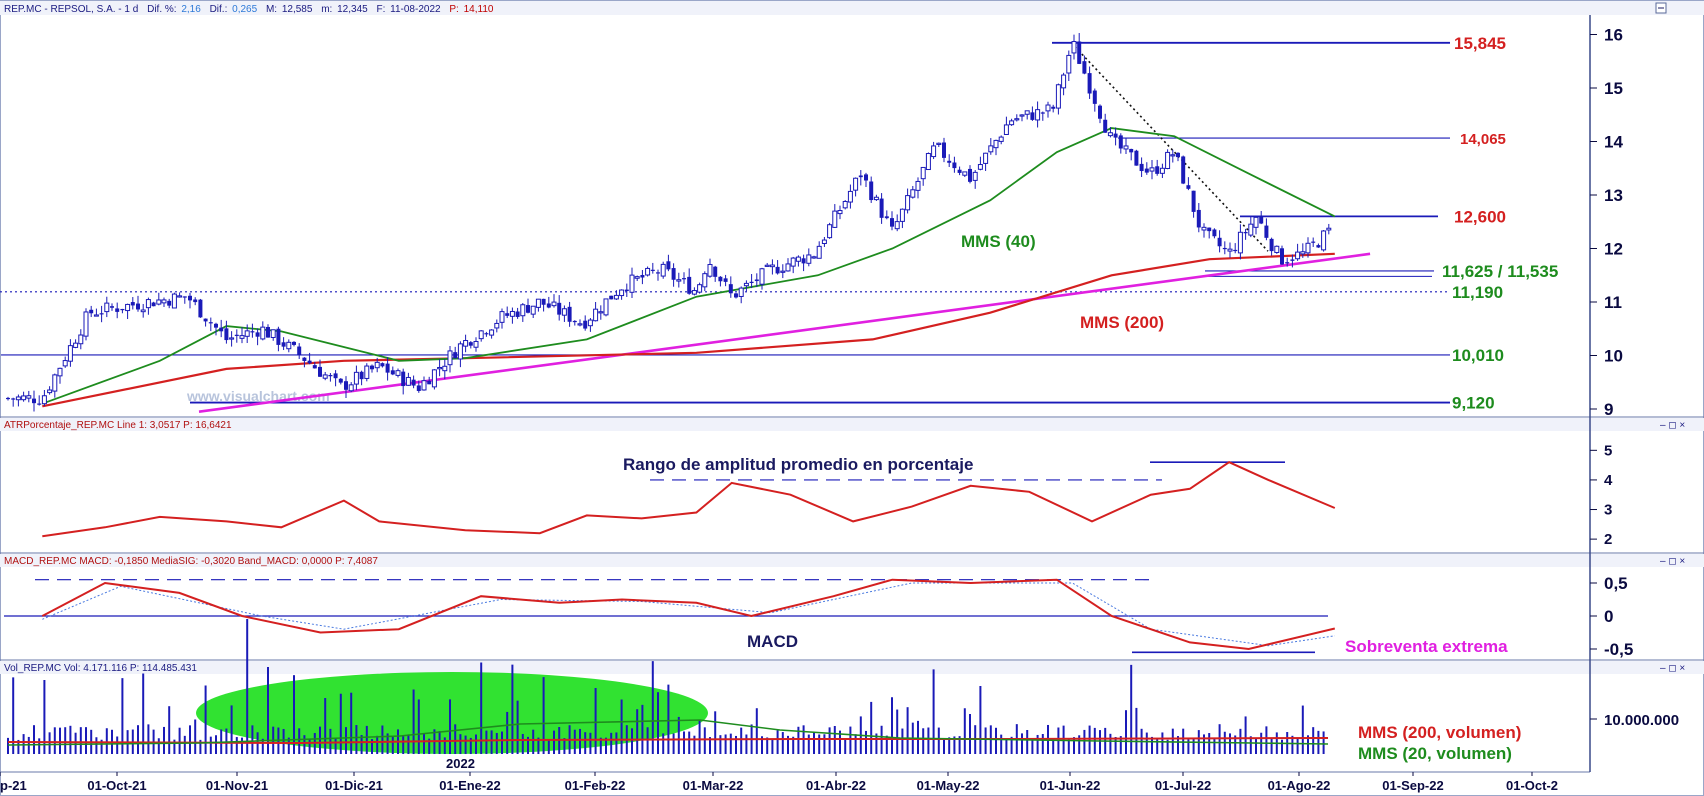 This screenshot has width=1704, height=796. What do you see at coordinates (1473, 403) in the screenshot?
I see `level-label: 9,120` at bounding box center [1473, 403].